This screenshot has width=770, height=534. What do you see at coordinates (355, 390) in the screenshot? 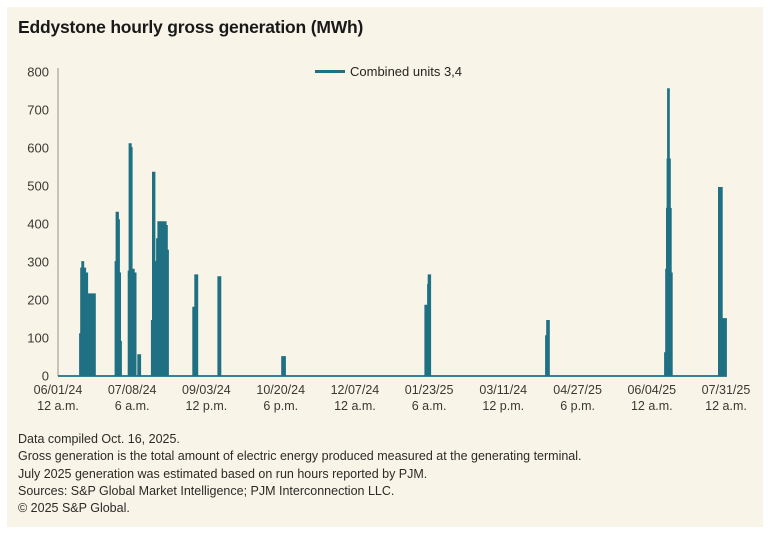
I see `x-tick-date-label: 12/07/24` at bounding box center [355, 390].